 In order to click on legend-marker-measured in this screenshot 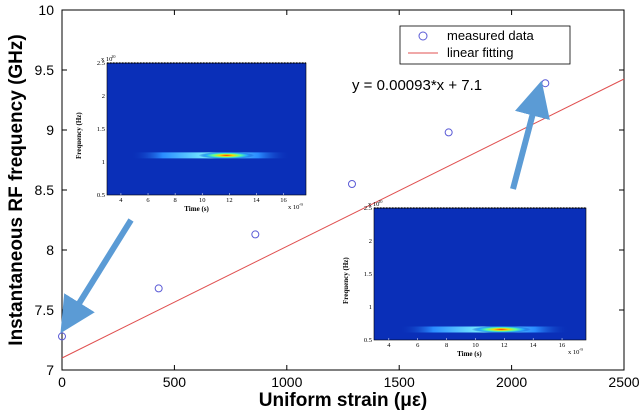, I will do `click(423, 36)`.